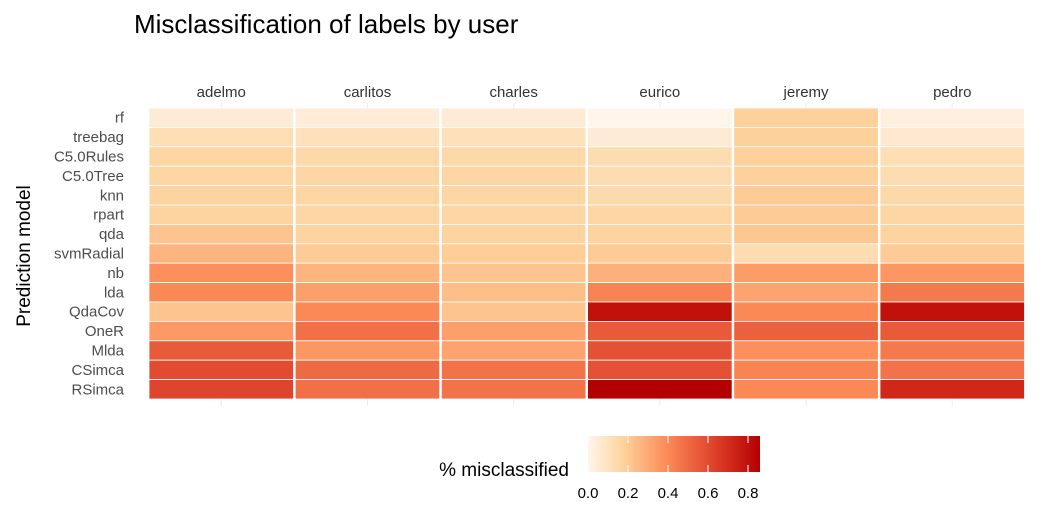 The width and height of the screenshot is (1050, 525). I want to click on legend-ticks: 0.0 0.2 0.4 0.6 0.8, so click(668, 469).